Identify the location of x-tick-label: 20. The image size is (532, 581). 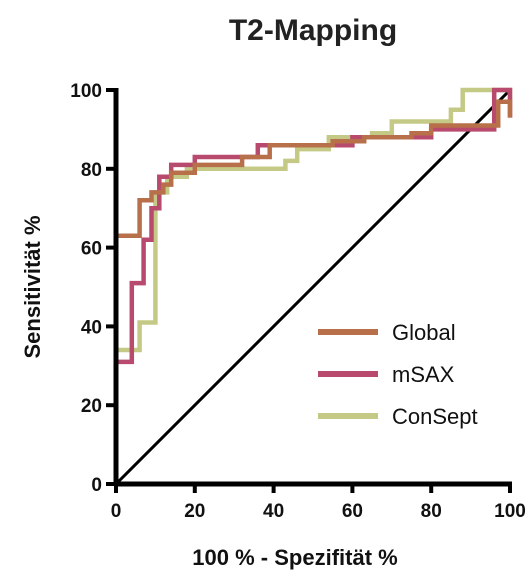
(194, 511).